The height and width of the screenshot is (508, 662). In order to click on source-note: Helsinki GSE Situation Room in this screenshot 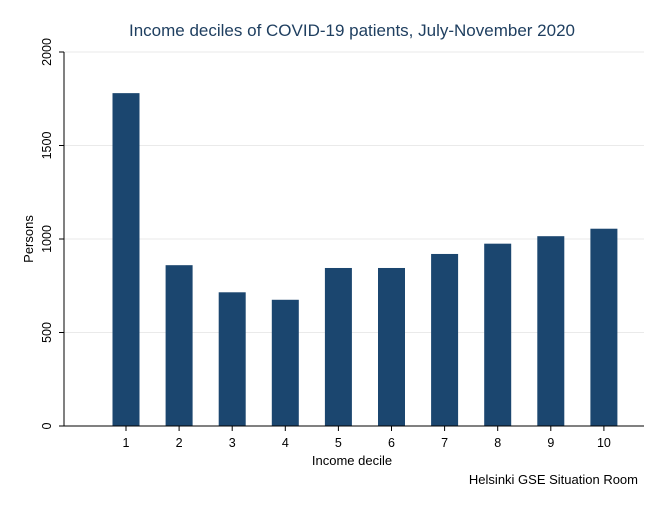, I will do `click(553, 479)`.